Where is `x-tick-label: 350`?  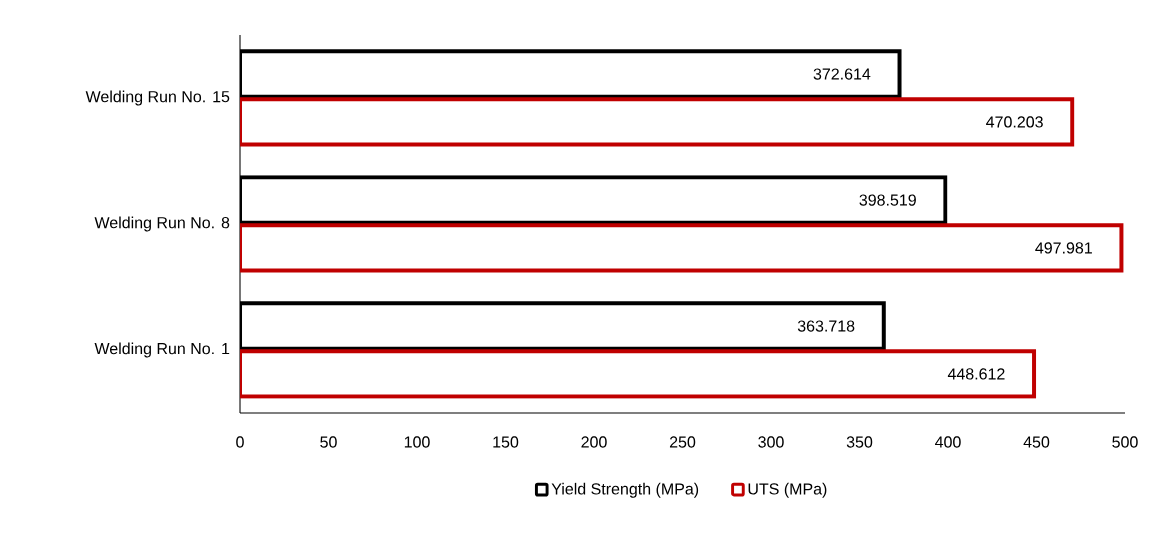 x-tick-label: 350 is located at coordinates (859, 442).